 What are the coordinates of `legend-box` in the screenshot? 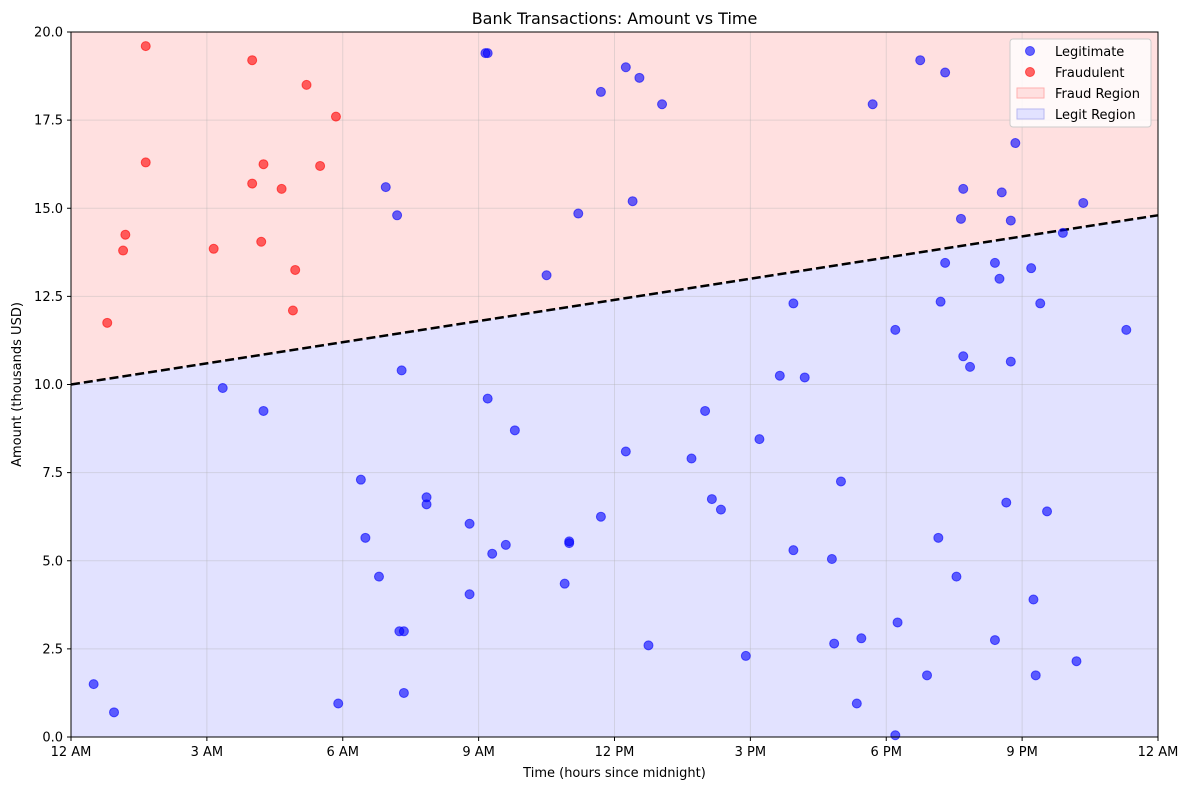 It's located at (1080, 83).